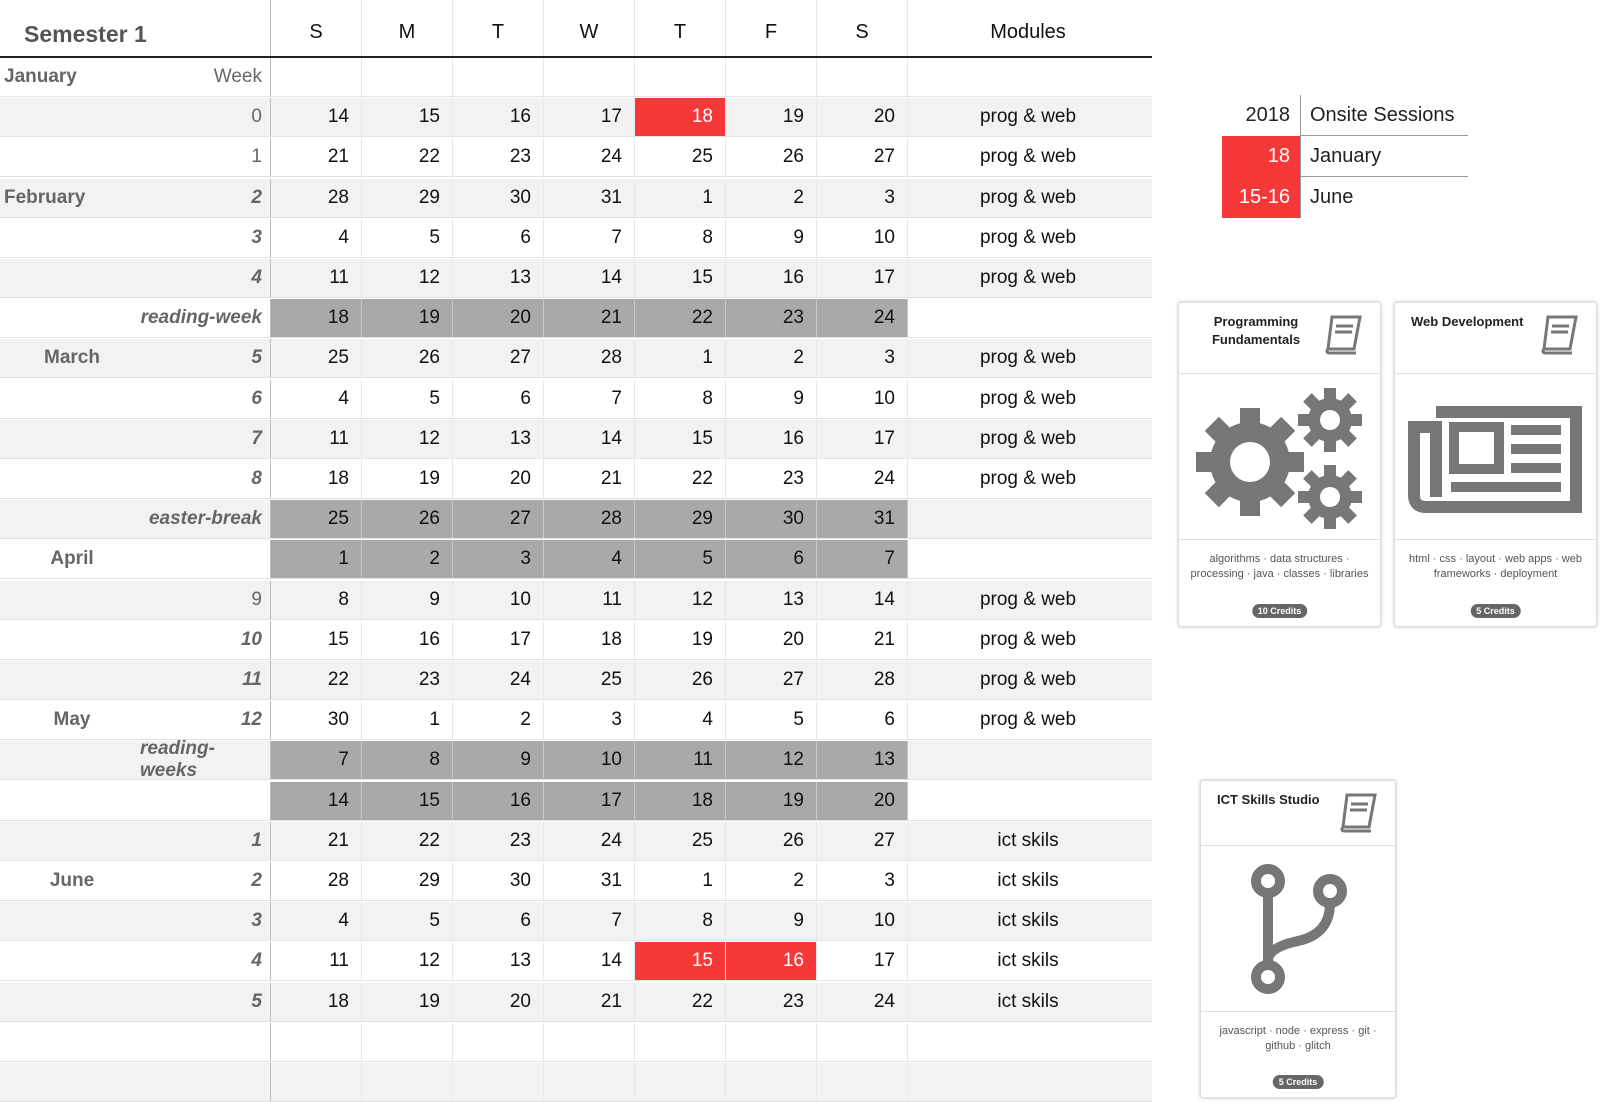  What do you see at coordinates (205, 961) in the screenshot?
I see `week-label: 4` at bounding box center [205, 961].